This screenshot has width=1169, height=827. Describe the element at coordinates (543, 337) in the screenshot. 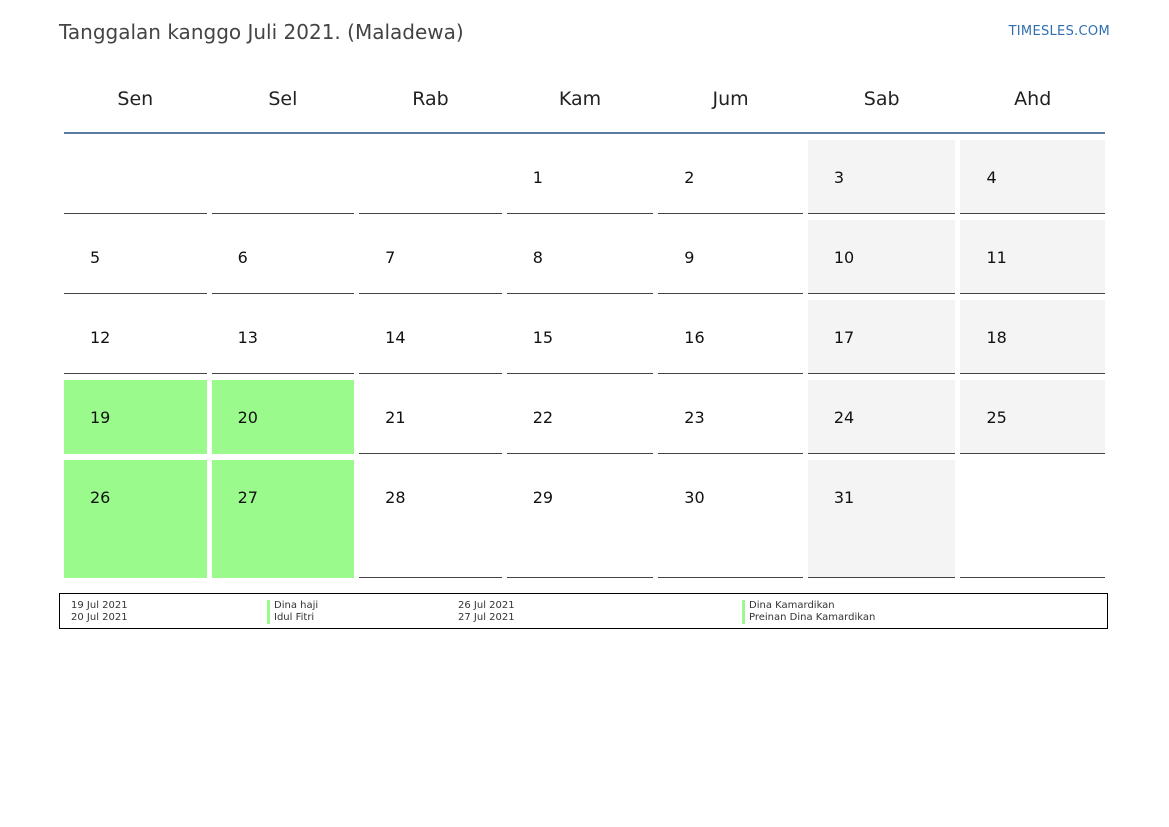

I see `day-number: 15` at that location.